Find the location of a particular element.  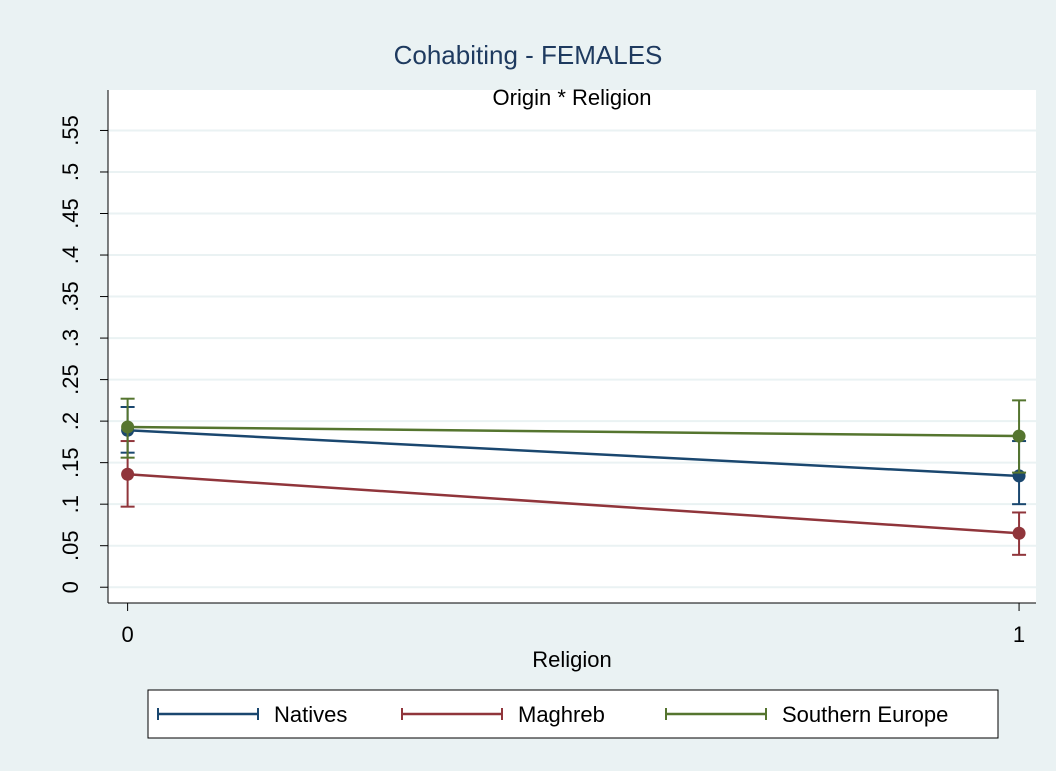

x-tick-label: 0 is located at coordinates (127, 634).